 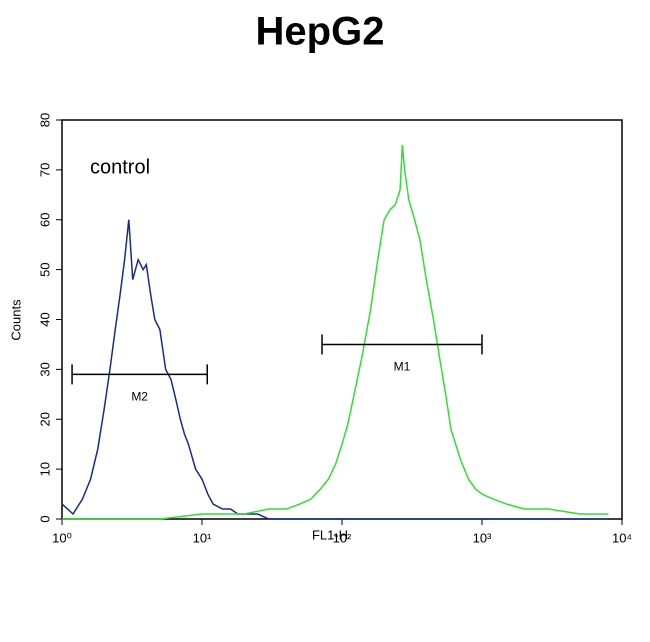 What do you see at coordinates (342, 537) in the screenshot?
I see `x-tick-label: 10²` at bounding box center [342, 537].